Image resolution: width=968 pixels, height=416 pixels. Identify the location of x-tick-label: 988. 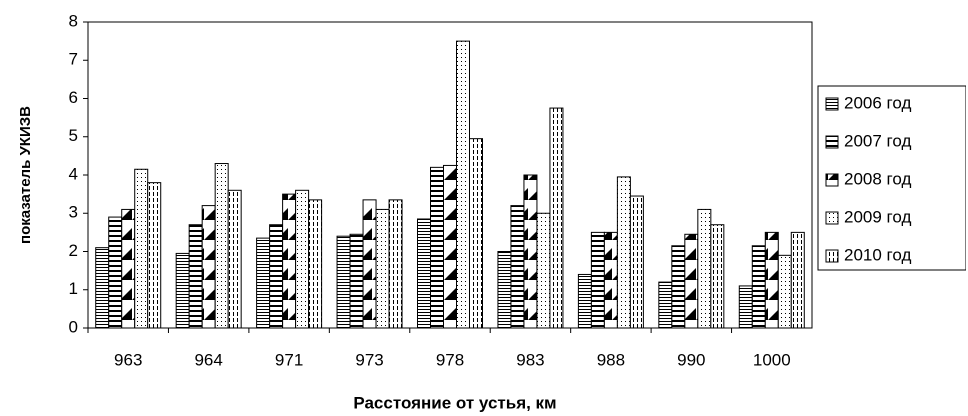
(611, 359).